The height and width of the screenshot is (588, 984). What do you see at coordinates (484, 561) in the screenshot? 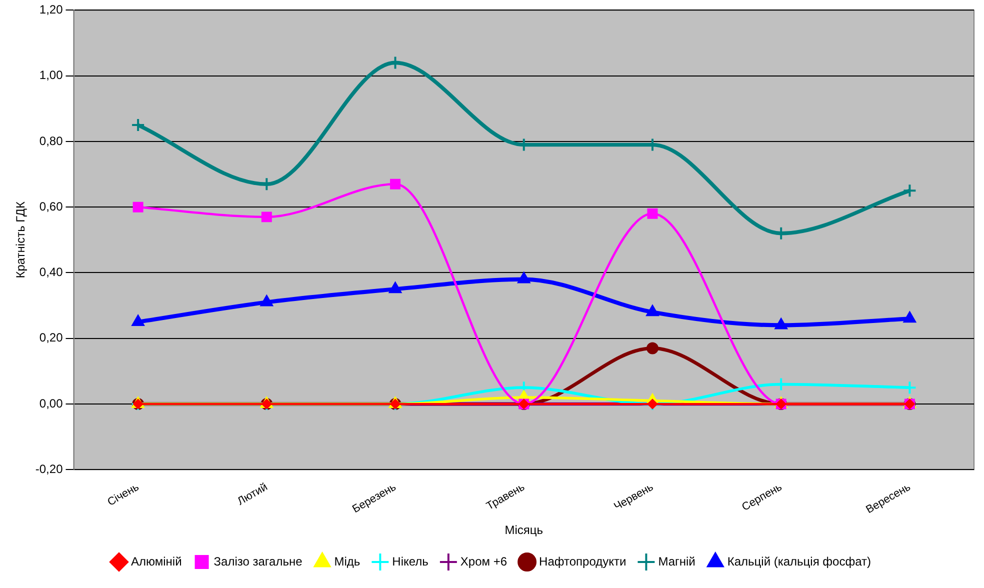
I see `legend-label: Хром +6` at bounding box center [484, 561].